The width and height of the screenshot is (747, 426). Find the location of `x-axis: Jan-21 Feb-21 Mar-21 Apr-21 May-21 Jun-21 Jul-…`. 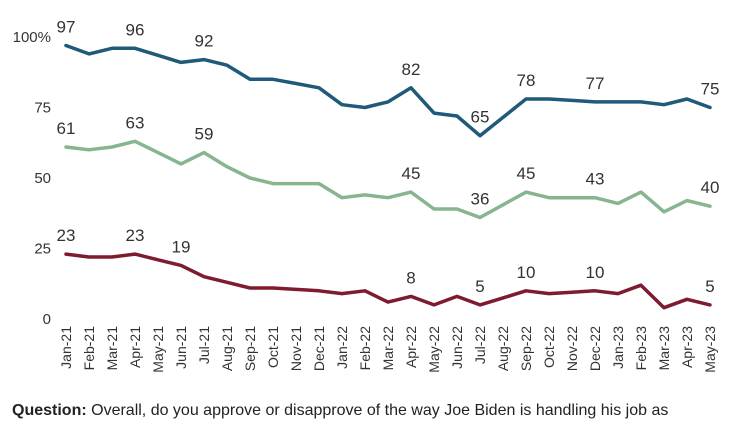

x-axis: Jan-21 Feb-21 Mar-21 Apr-21 May-21 Jun-21 Jul-… is located at coordinates (388, 349).